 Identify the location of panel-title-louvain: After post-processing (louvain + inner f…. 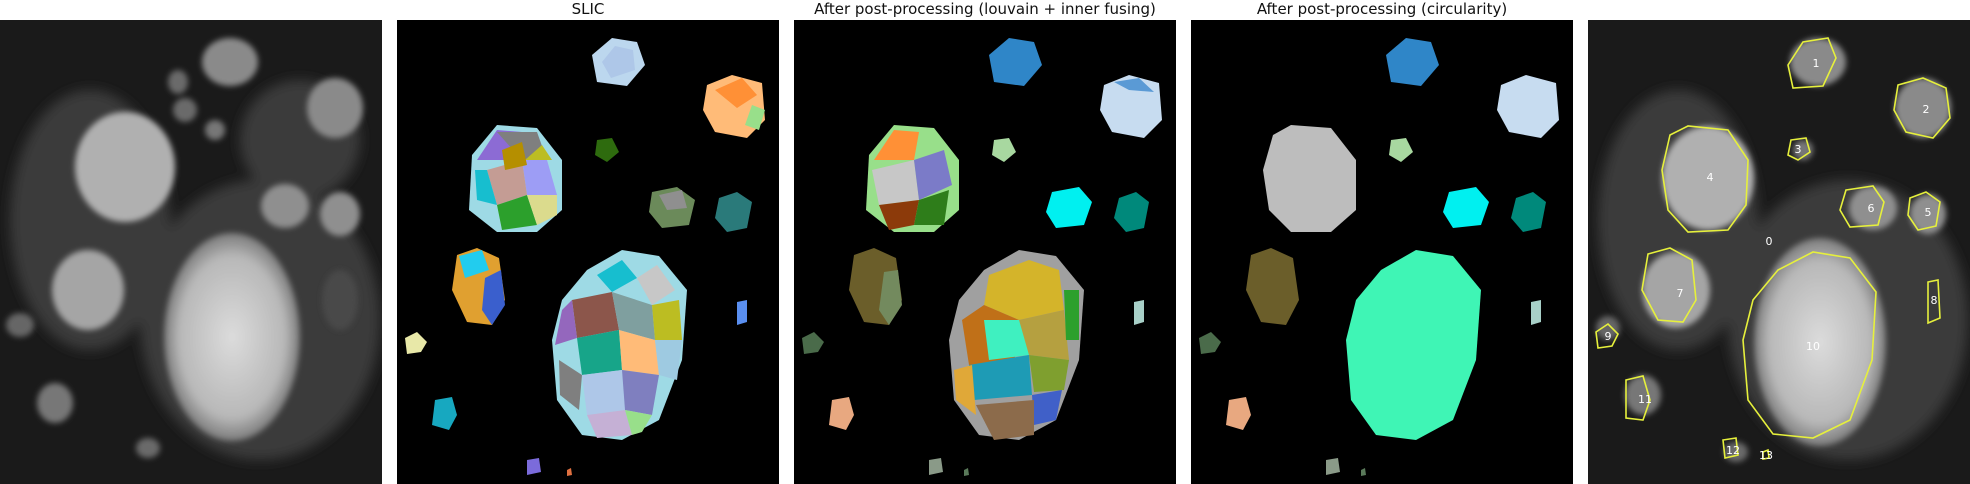
(985, 9).